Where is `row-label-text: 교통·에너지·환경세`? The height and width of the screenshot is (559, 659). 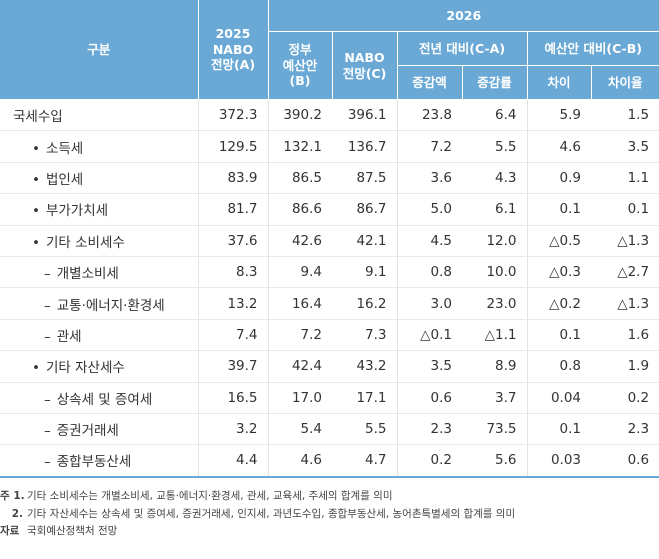
row-label-text: 교통·에너지·환경세 is located at coordinates (110, 305).